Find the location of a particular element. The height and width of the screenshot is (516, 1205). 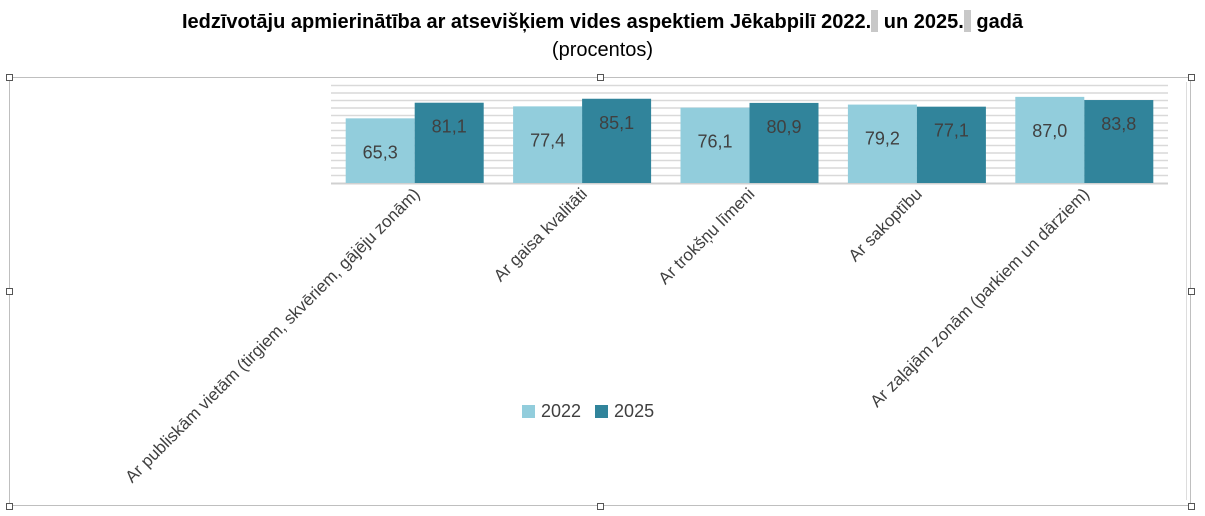

resize-handle-middle-right is located at coordinates (1191, 291).